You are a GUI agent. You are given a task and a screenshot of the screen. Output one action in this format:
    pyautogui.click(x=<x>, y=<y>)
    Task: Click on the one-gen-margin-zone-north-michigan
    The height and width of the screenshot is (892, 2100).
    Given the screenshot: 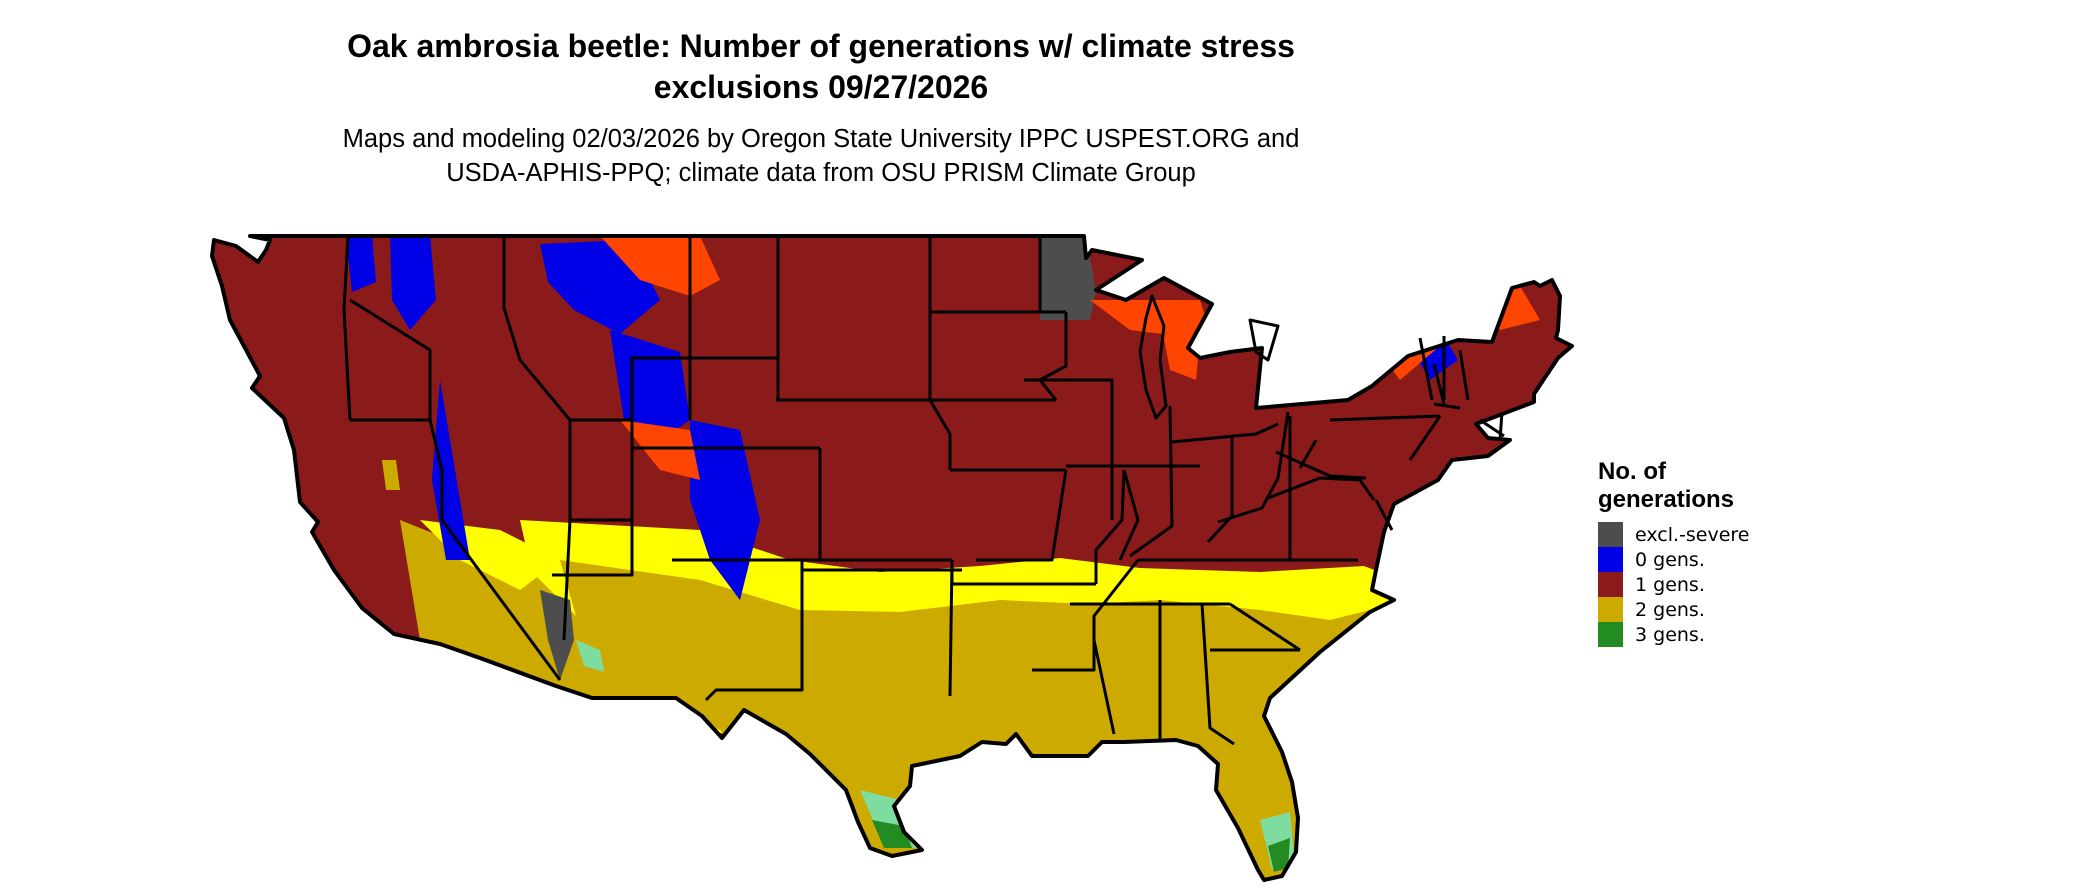 What is the action you would take?
    pyautogui.click(x=1180, y=349)
    